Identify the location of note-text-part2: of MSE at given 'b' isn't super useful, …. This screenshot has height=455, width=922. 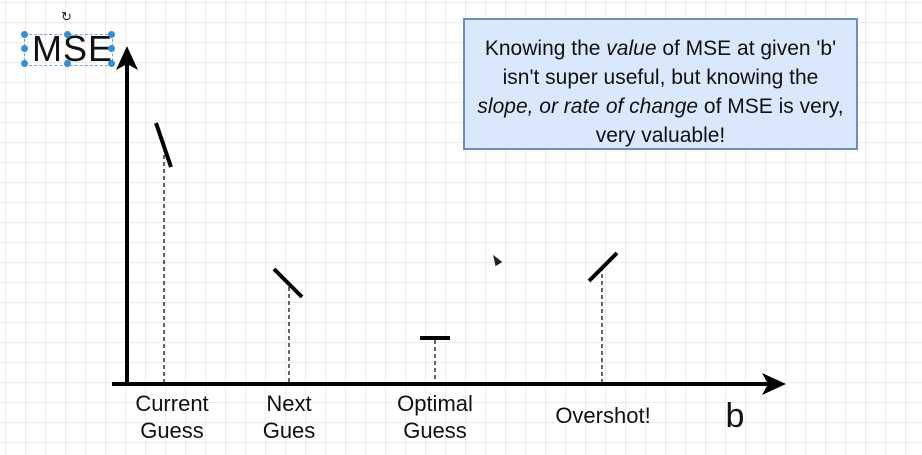
(669, 63).